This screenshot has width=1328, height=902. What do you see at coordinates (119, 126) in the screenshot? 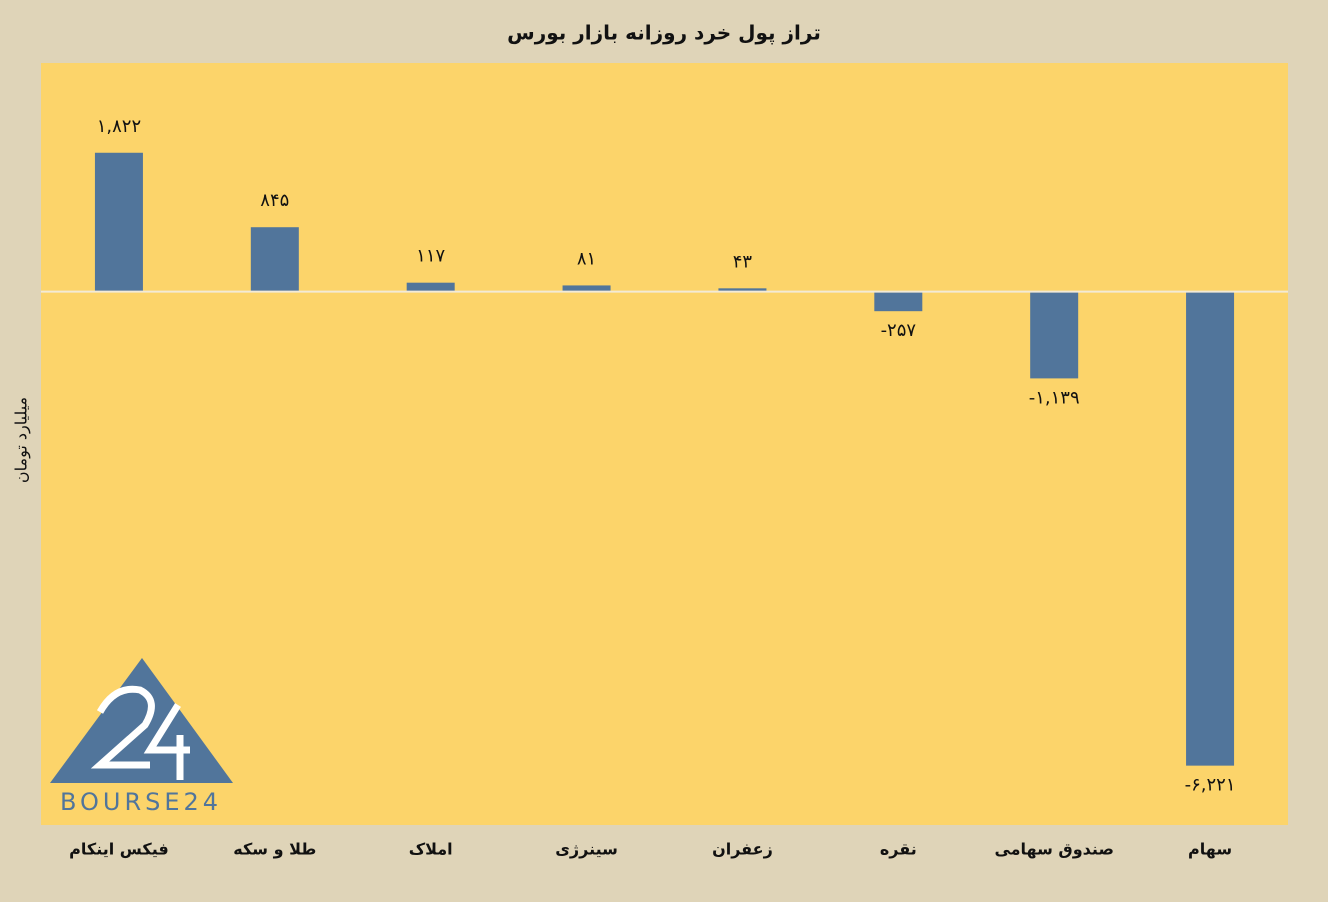
I see `value-label: ۱,۸۲۲` at bounding box center [119, 126].